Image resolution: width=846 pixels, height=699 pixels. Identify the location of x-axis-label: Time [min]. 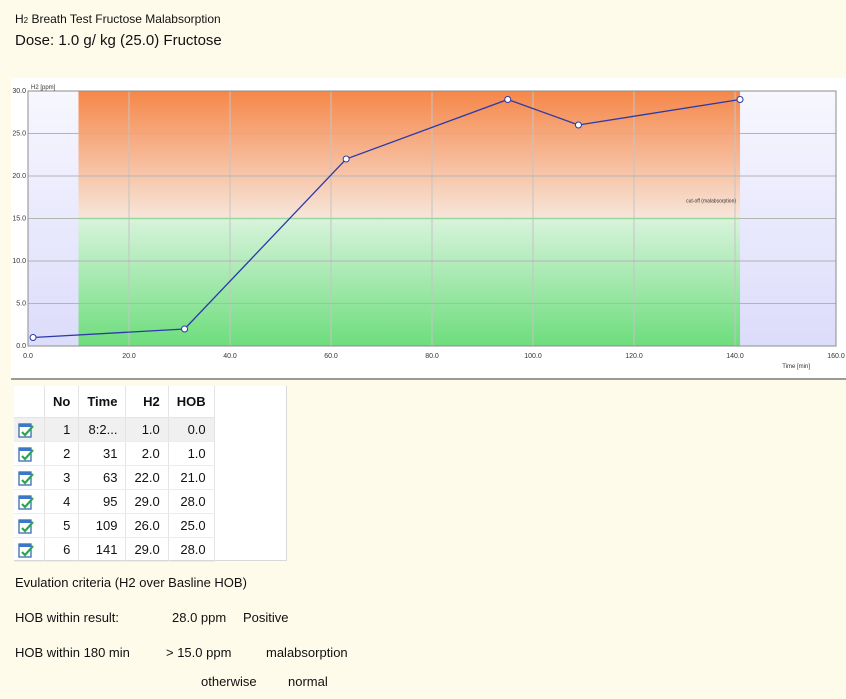
(796, 367).